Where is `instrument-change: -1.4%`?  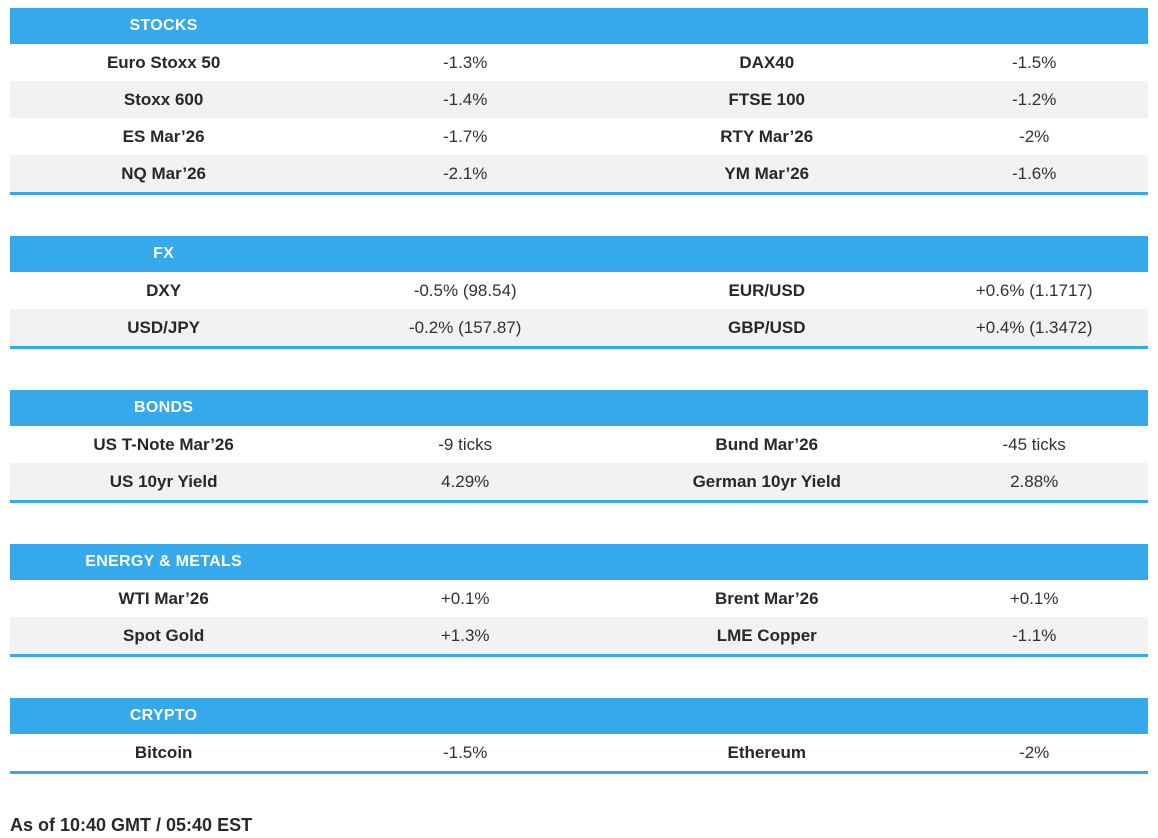 instrument-change: -1.4% is located at coordinates (465, 99).